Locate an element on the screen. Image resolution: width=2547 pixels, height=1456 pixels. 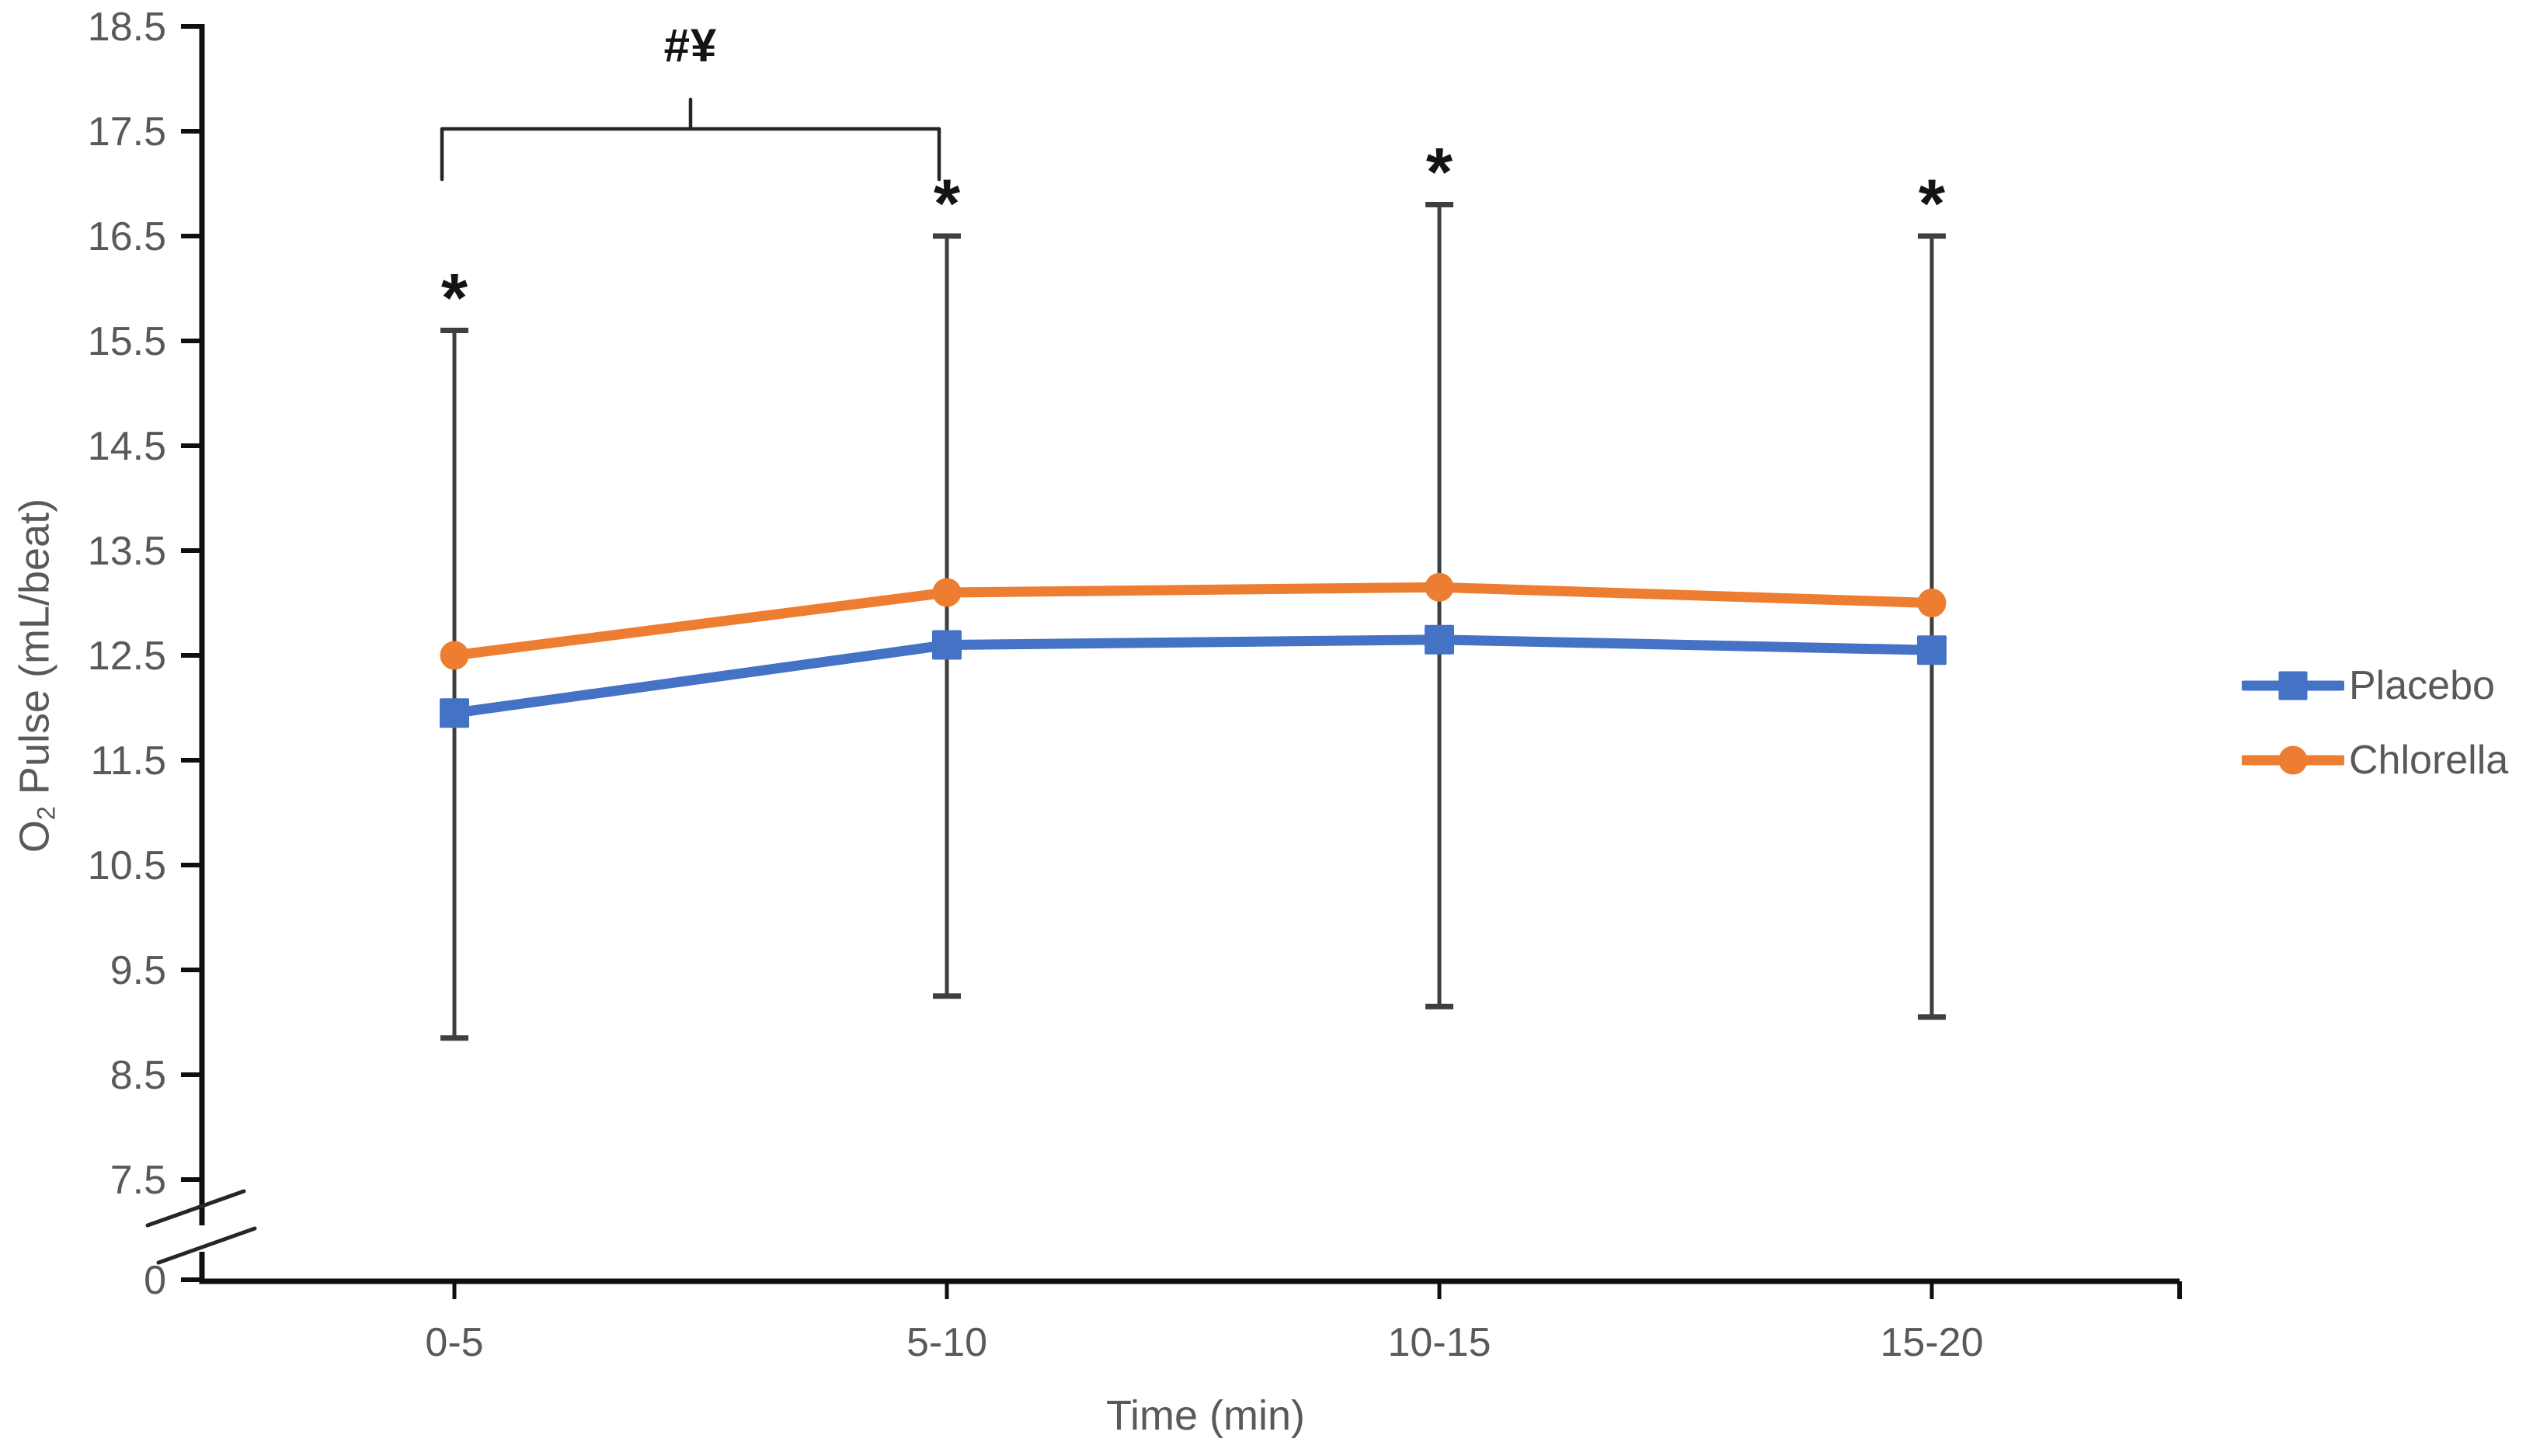
y-axis-title-text: O is located at coordinates (34, 837).